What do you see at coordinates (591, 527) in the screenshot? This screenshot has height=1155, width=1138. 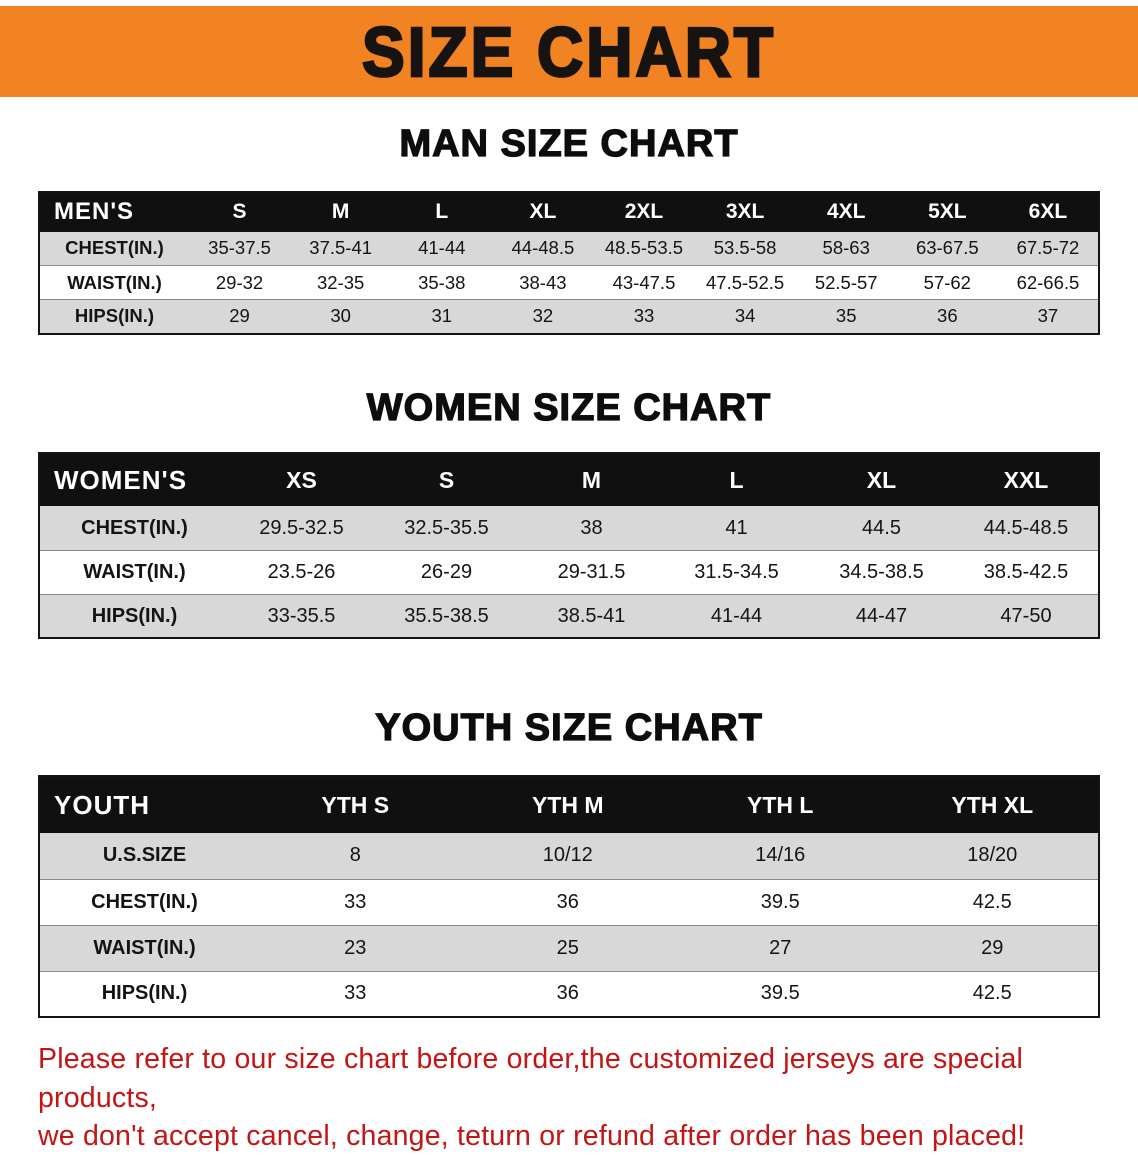 I see `size-value-cell: 38` at bounding box center [591, 527].